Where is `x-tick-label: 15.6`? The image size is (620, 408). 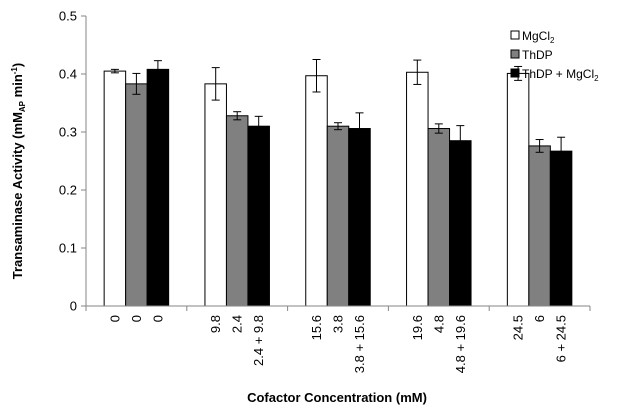
x-tick-label: 15.6 is located at coordinates (316, 327).